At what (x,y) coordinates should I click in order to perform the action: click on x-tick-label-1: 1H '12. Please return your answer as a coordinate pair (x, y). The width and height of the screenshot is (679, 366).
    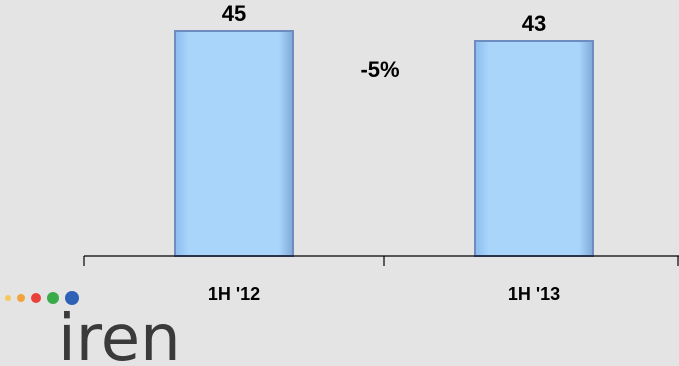
    Looking at the image, I should click on (234, 294).